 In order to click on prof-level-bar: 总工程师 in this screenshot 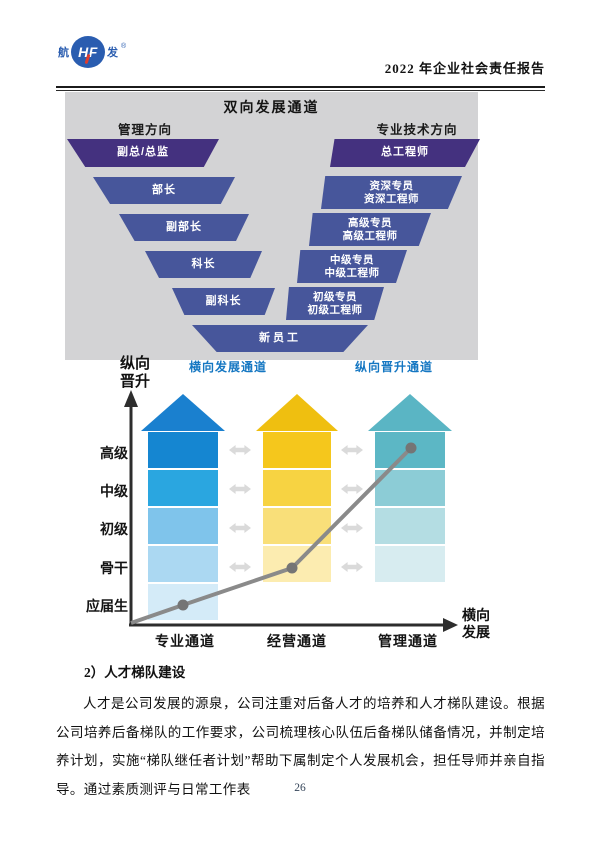, I will do `click(405, 153)`.